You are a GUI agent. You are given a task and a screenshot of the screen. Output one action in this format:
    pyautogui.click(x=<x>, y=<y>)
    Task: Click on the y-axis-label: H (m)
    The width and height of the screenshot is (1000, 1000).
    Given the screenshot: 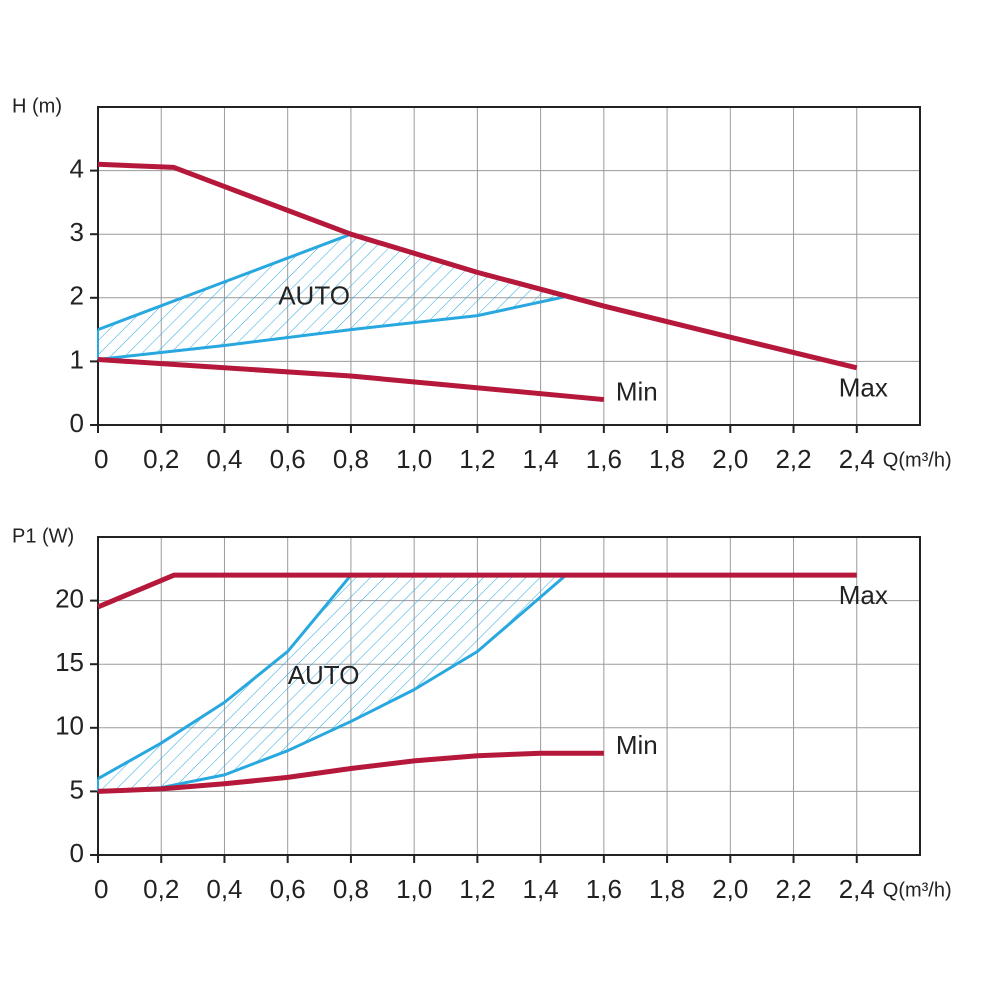 What is the action you would take?
    pyautogui.click(x=37, y=106)
    